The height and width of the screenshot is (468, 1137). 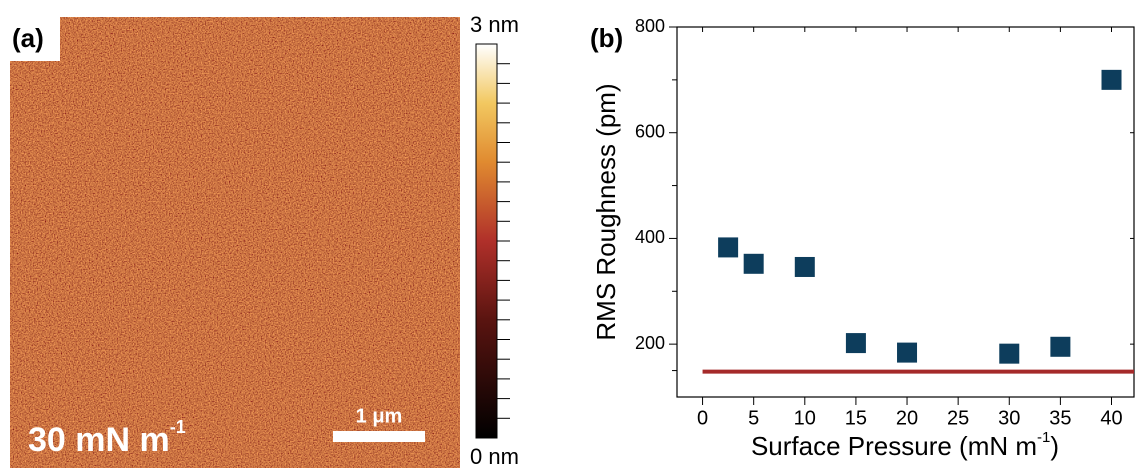 What do you see at coordinates (856, 418) in the screenshot?
I see `x-tick-label: 15` at bounding box center [856, 418].